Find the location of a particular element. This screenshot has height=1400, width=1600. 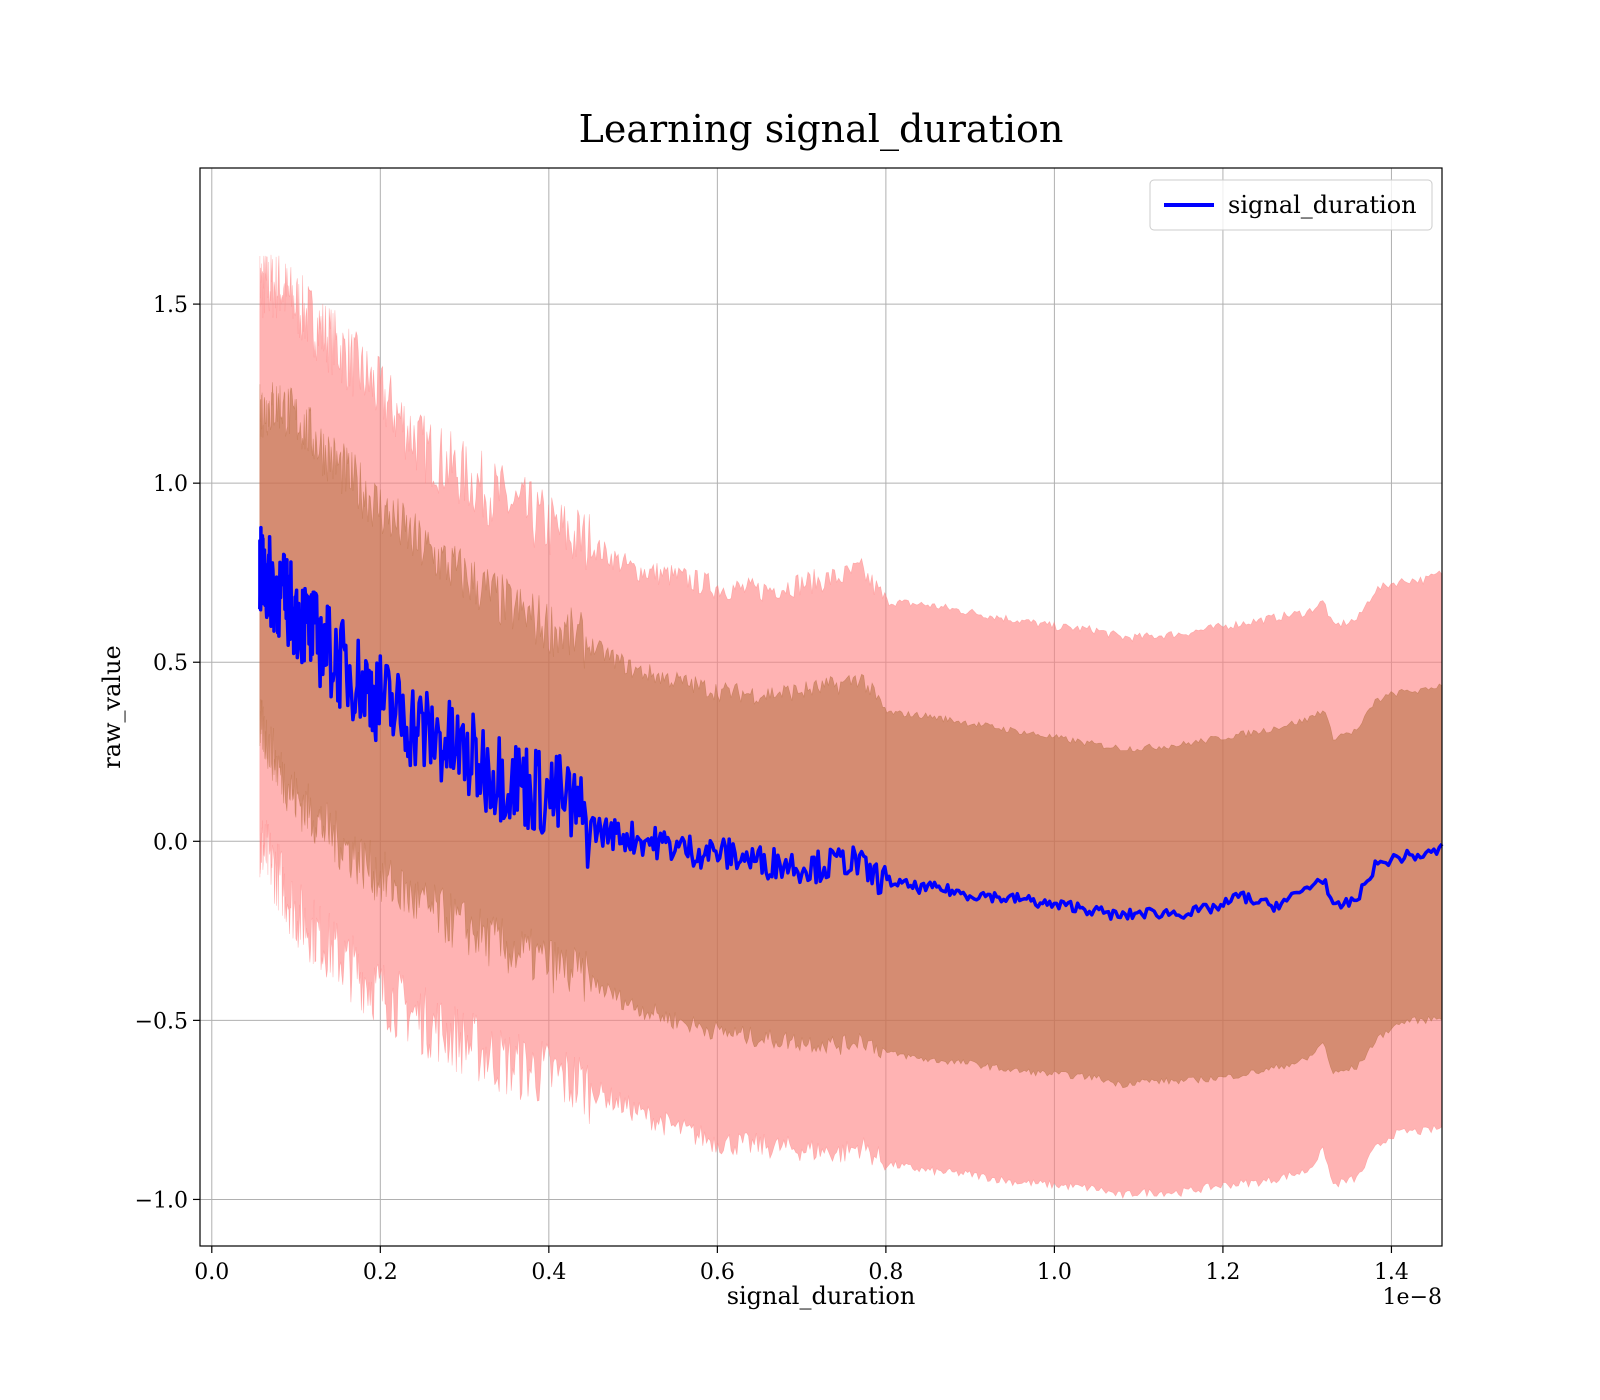

y-tick-label: −1.0 is located at coordinates (161, 1200).